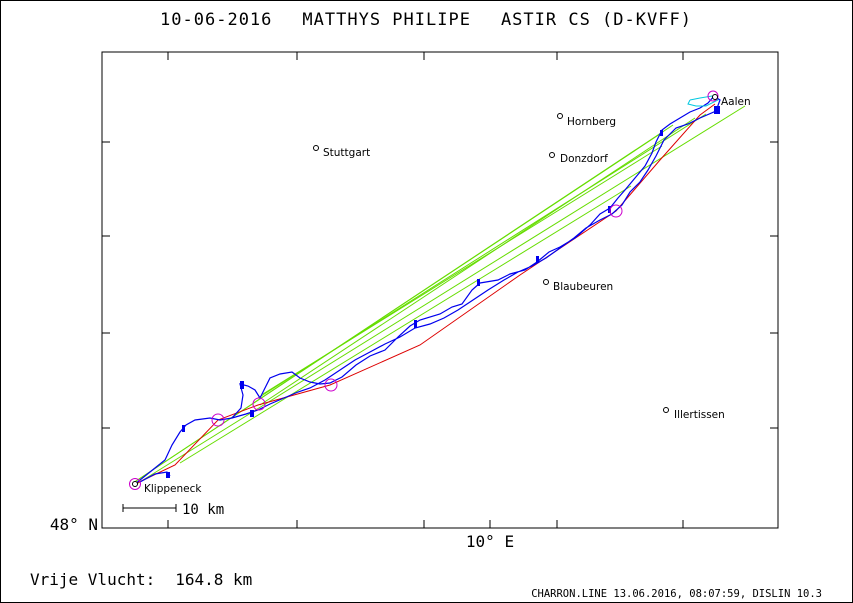 This screenshot has width=853, height=603. I want to click on city-label-klippeneck: Klippeneck, so click(173, 489).